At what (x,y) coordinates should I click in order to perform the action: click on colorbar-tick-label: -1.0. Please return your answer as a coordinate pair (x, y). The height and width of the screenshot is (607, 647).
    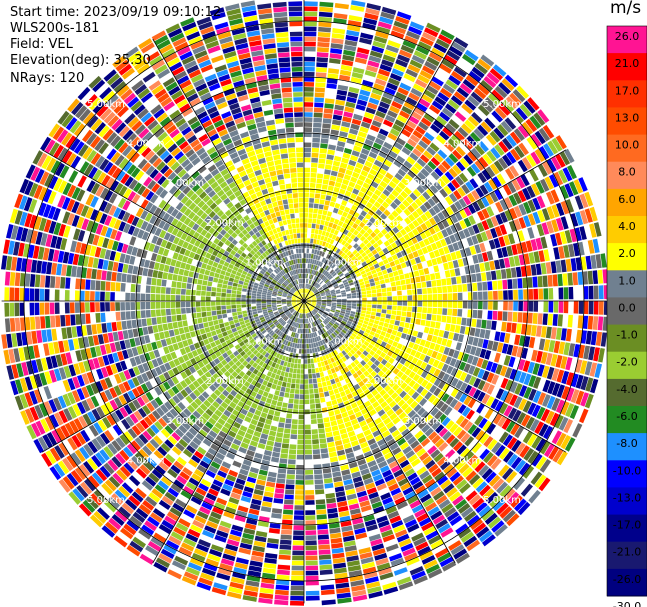
    Looking at the image, I should click on (626, 335).